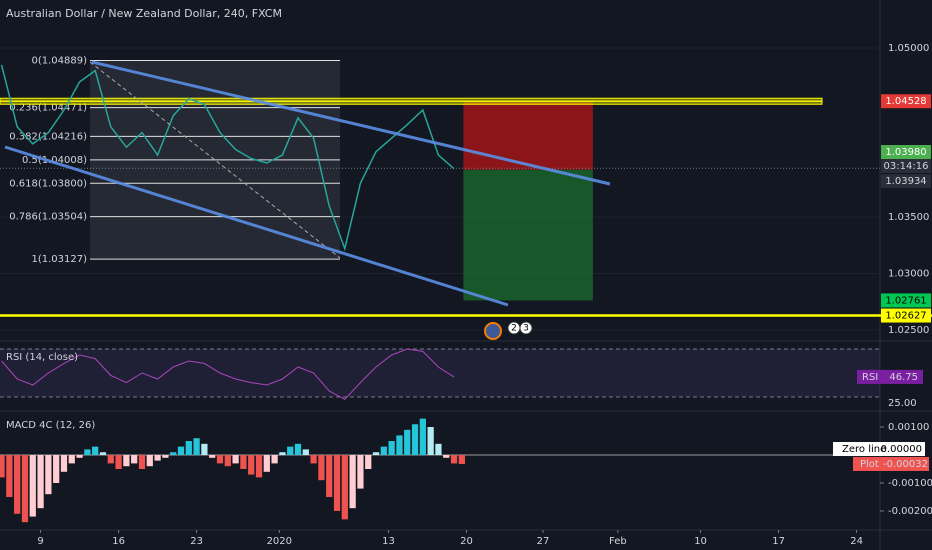 This screenshot has height=550, width=932. What do you see at coordinates (901, 449) in the screenshot?
I see `zero-tag-value: 0.00000` at bounding box center [901, 449].